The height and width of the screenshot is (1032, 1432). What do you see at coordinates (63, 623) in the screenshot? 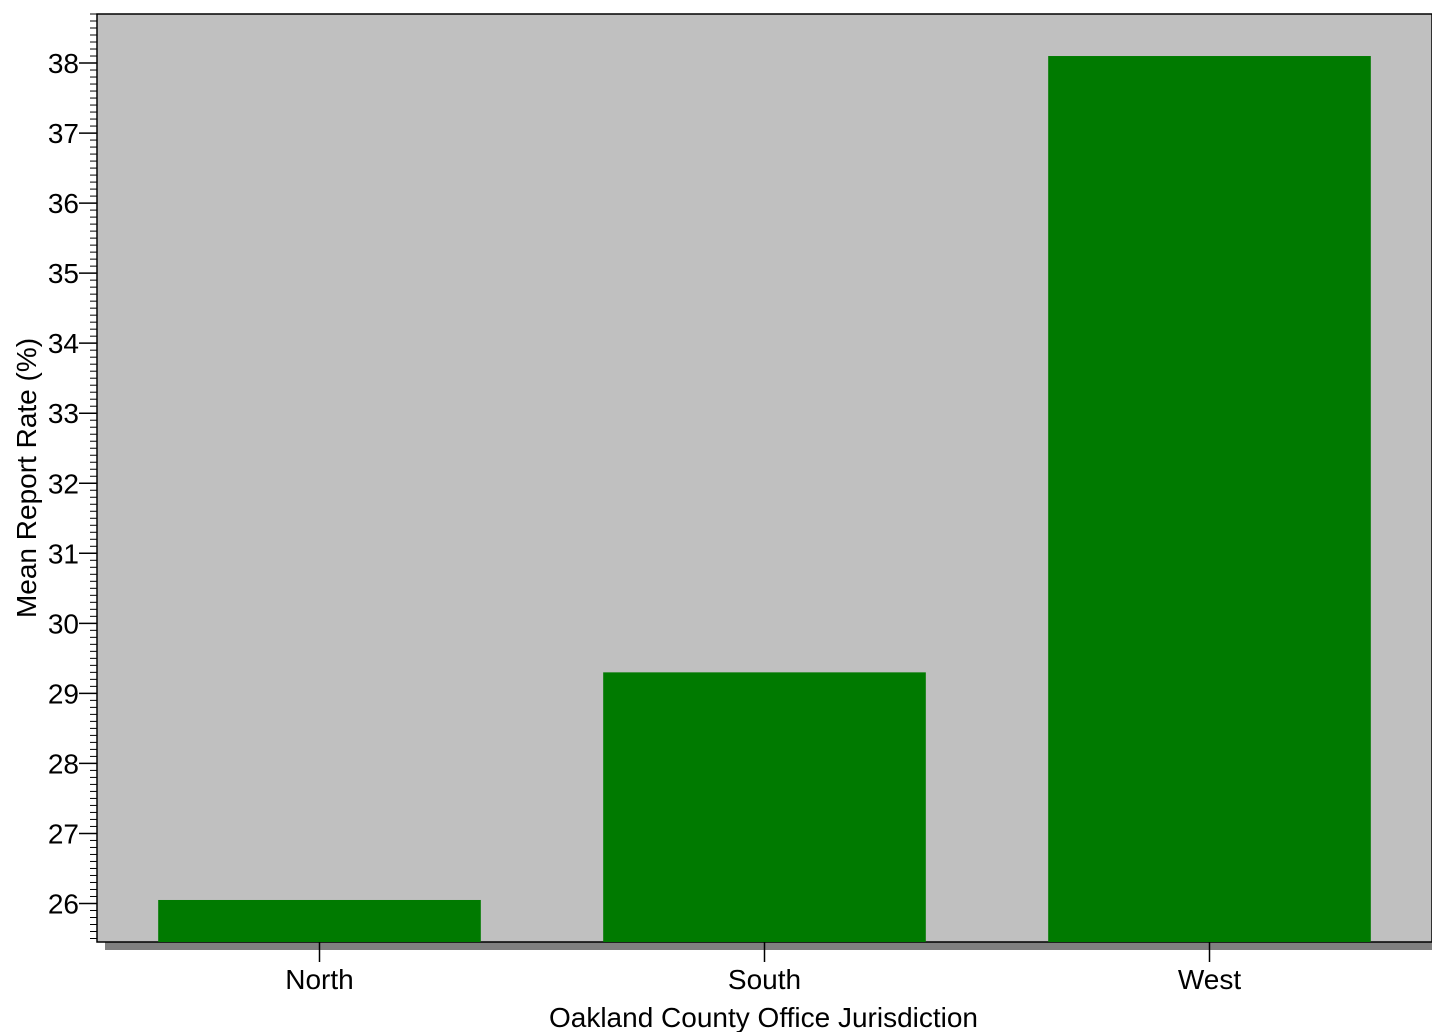
I see `y-tick-label: 30` at bounding box center [63, 623].